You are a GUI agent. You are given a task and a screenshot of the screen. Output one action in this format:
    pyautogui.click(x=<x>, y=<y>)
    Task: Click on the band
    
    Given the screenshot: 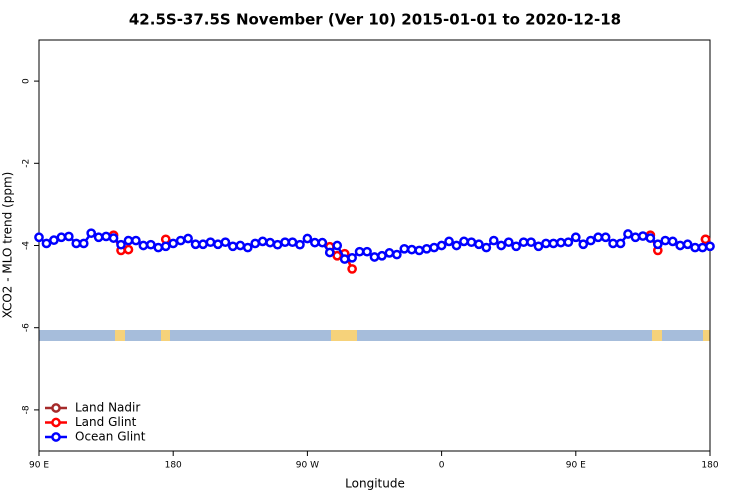 What is the action you would take?
    pyautogui.click(x=374, y=335)
    